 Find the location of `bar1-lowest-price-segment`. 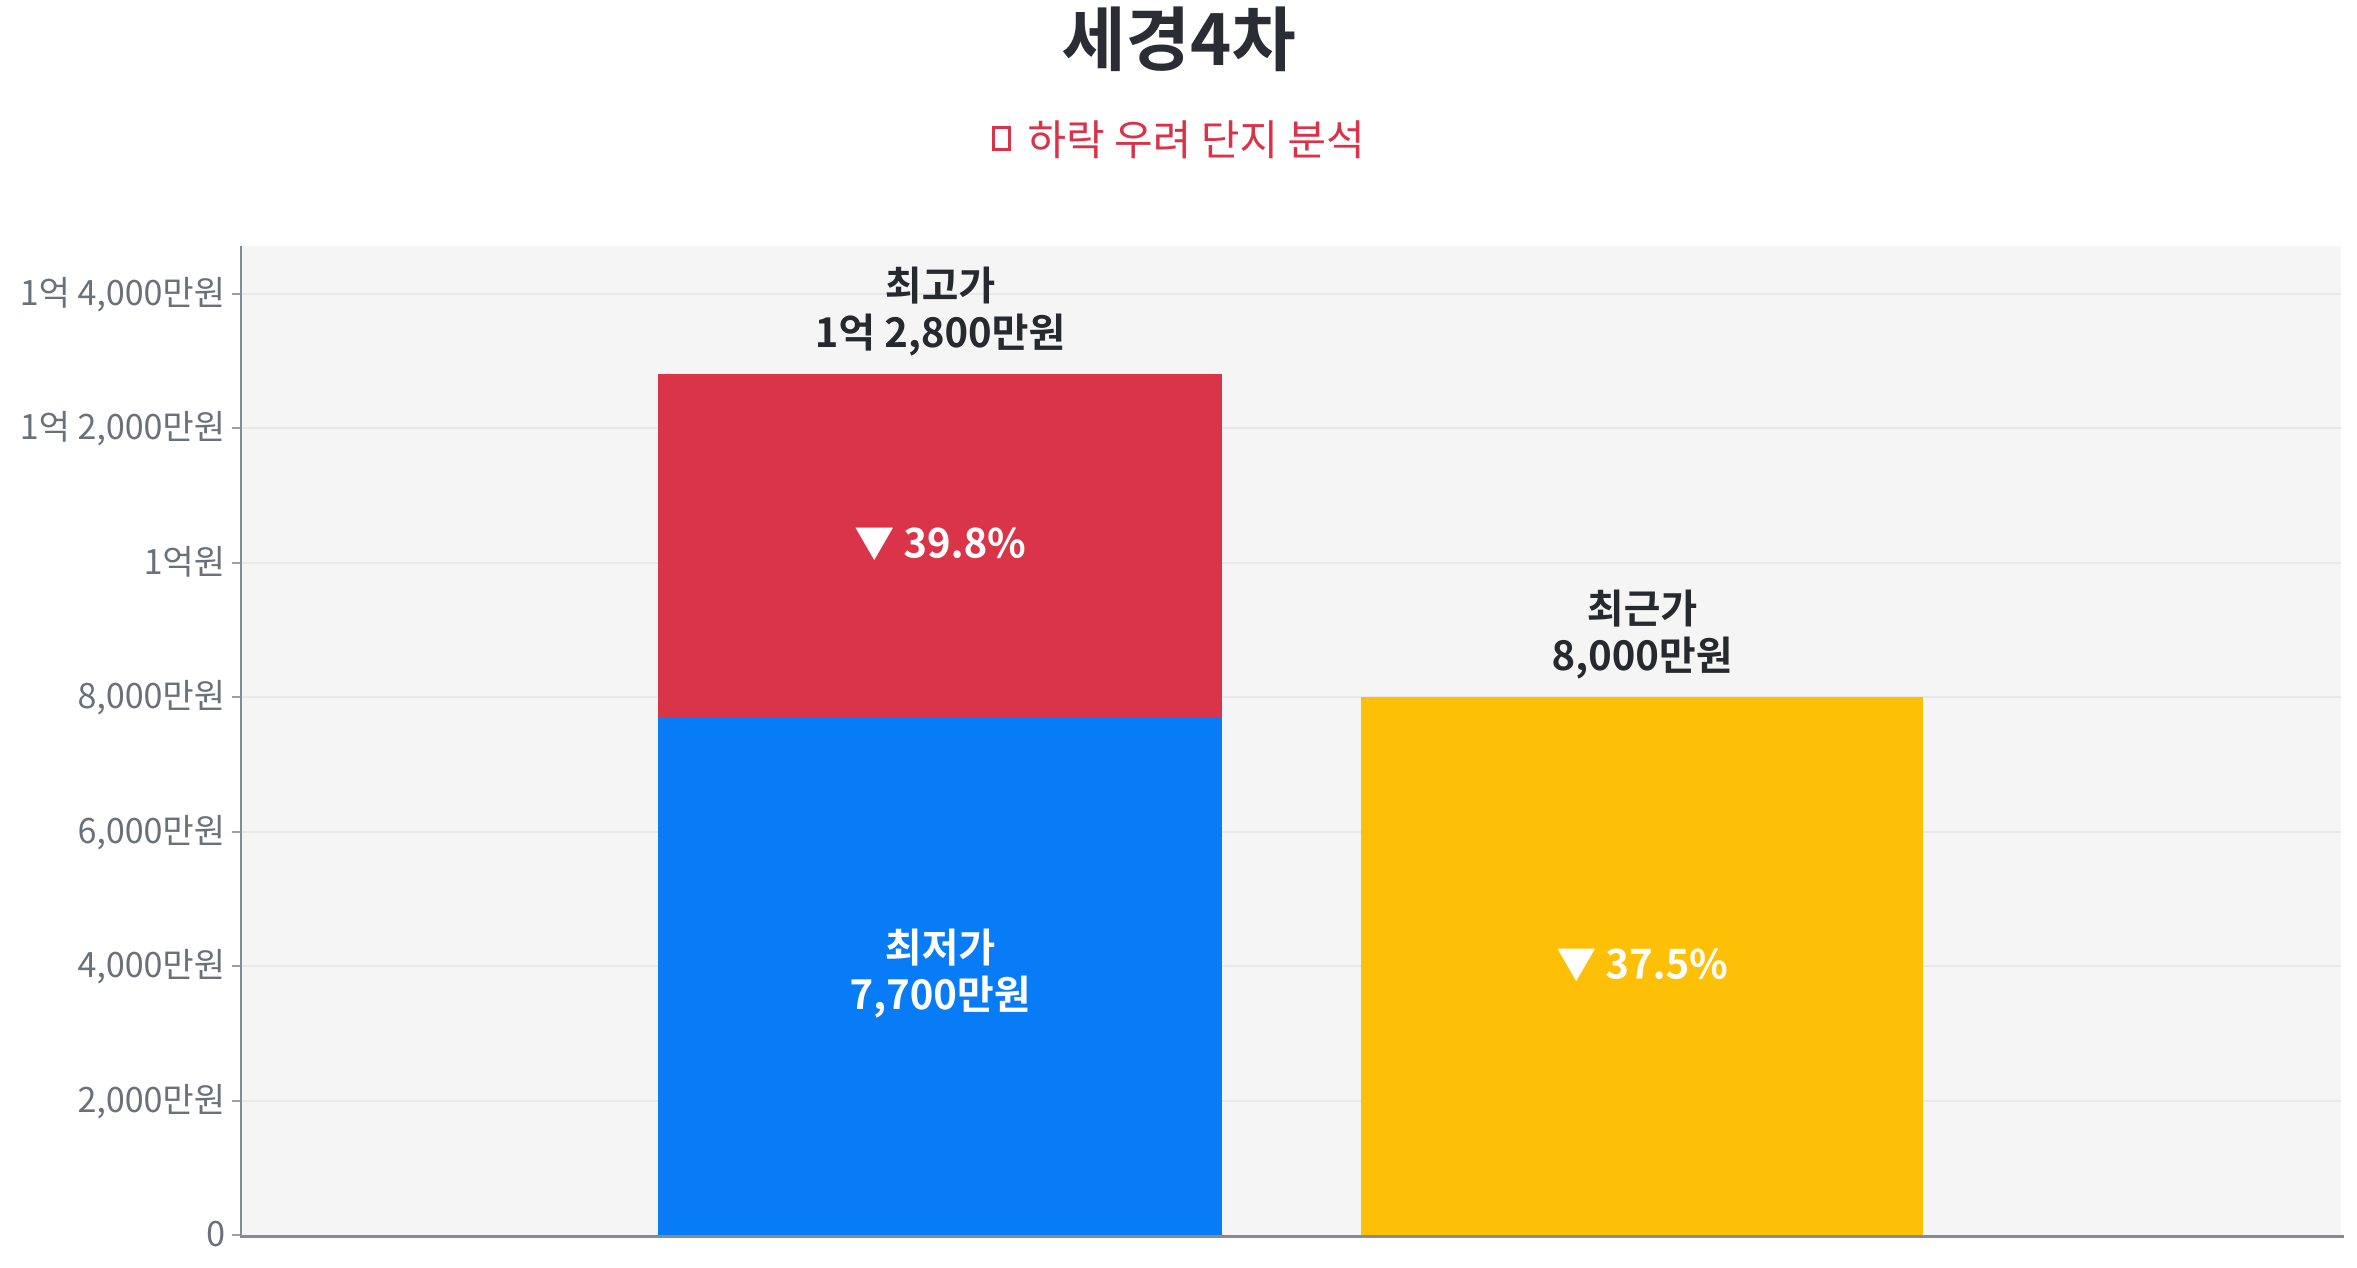

bar1-lowest-price-segment is located at coordinates (940, 976).